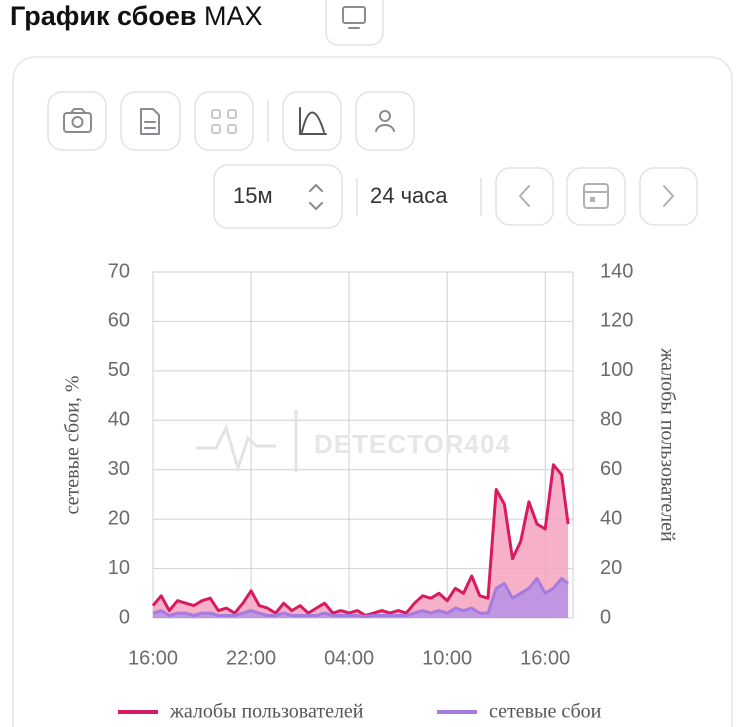  What do you see at coordinates (616, 271) in the screenshot?
I see `y2-tick-label: 140` at bounding box center [616, 271].